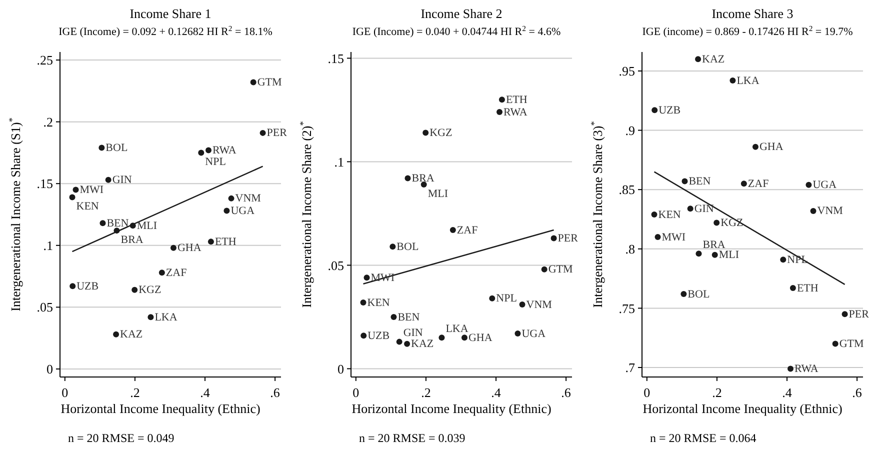 The image size is (873, 454). What do you see at coordinates (412, 438) in the screenshot?
I see `text: n = 20 RMSE = 0.039` at bounding box center [412, 438].